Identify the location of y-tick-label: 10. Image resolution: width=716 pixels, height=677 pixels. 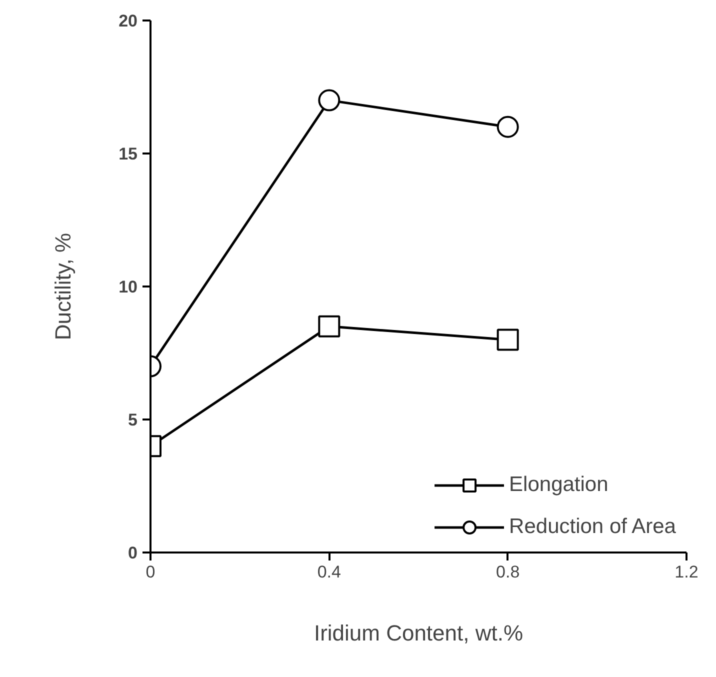
(128, 287).